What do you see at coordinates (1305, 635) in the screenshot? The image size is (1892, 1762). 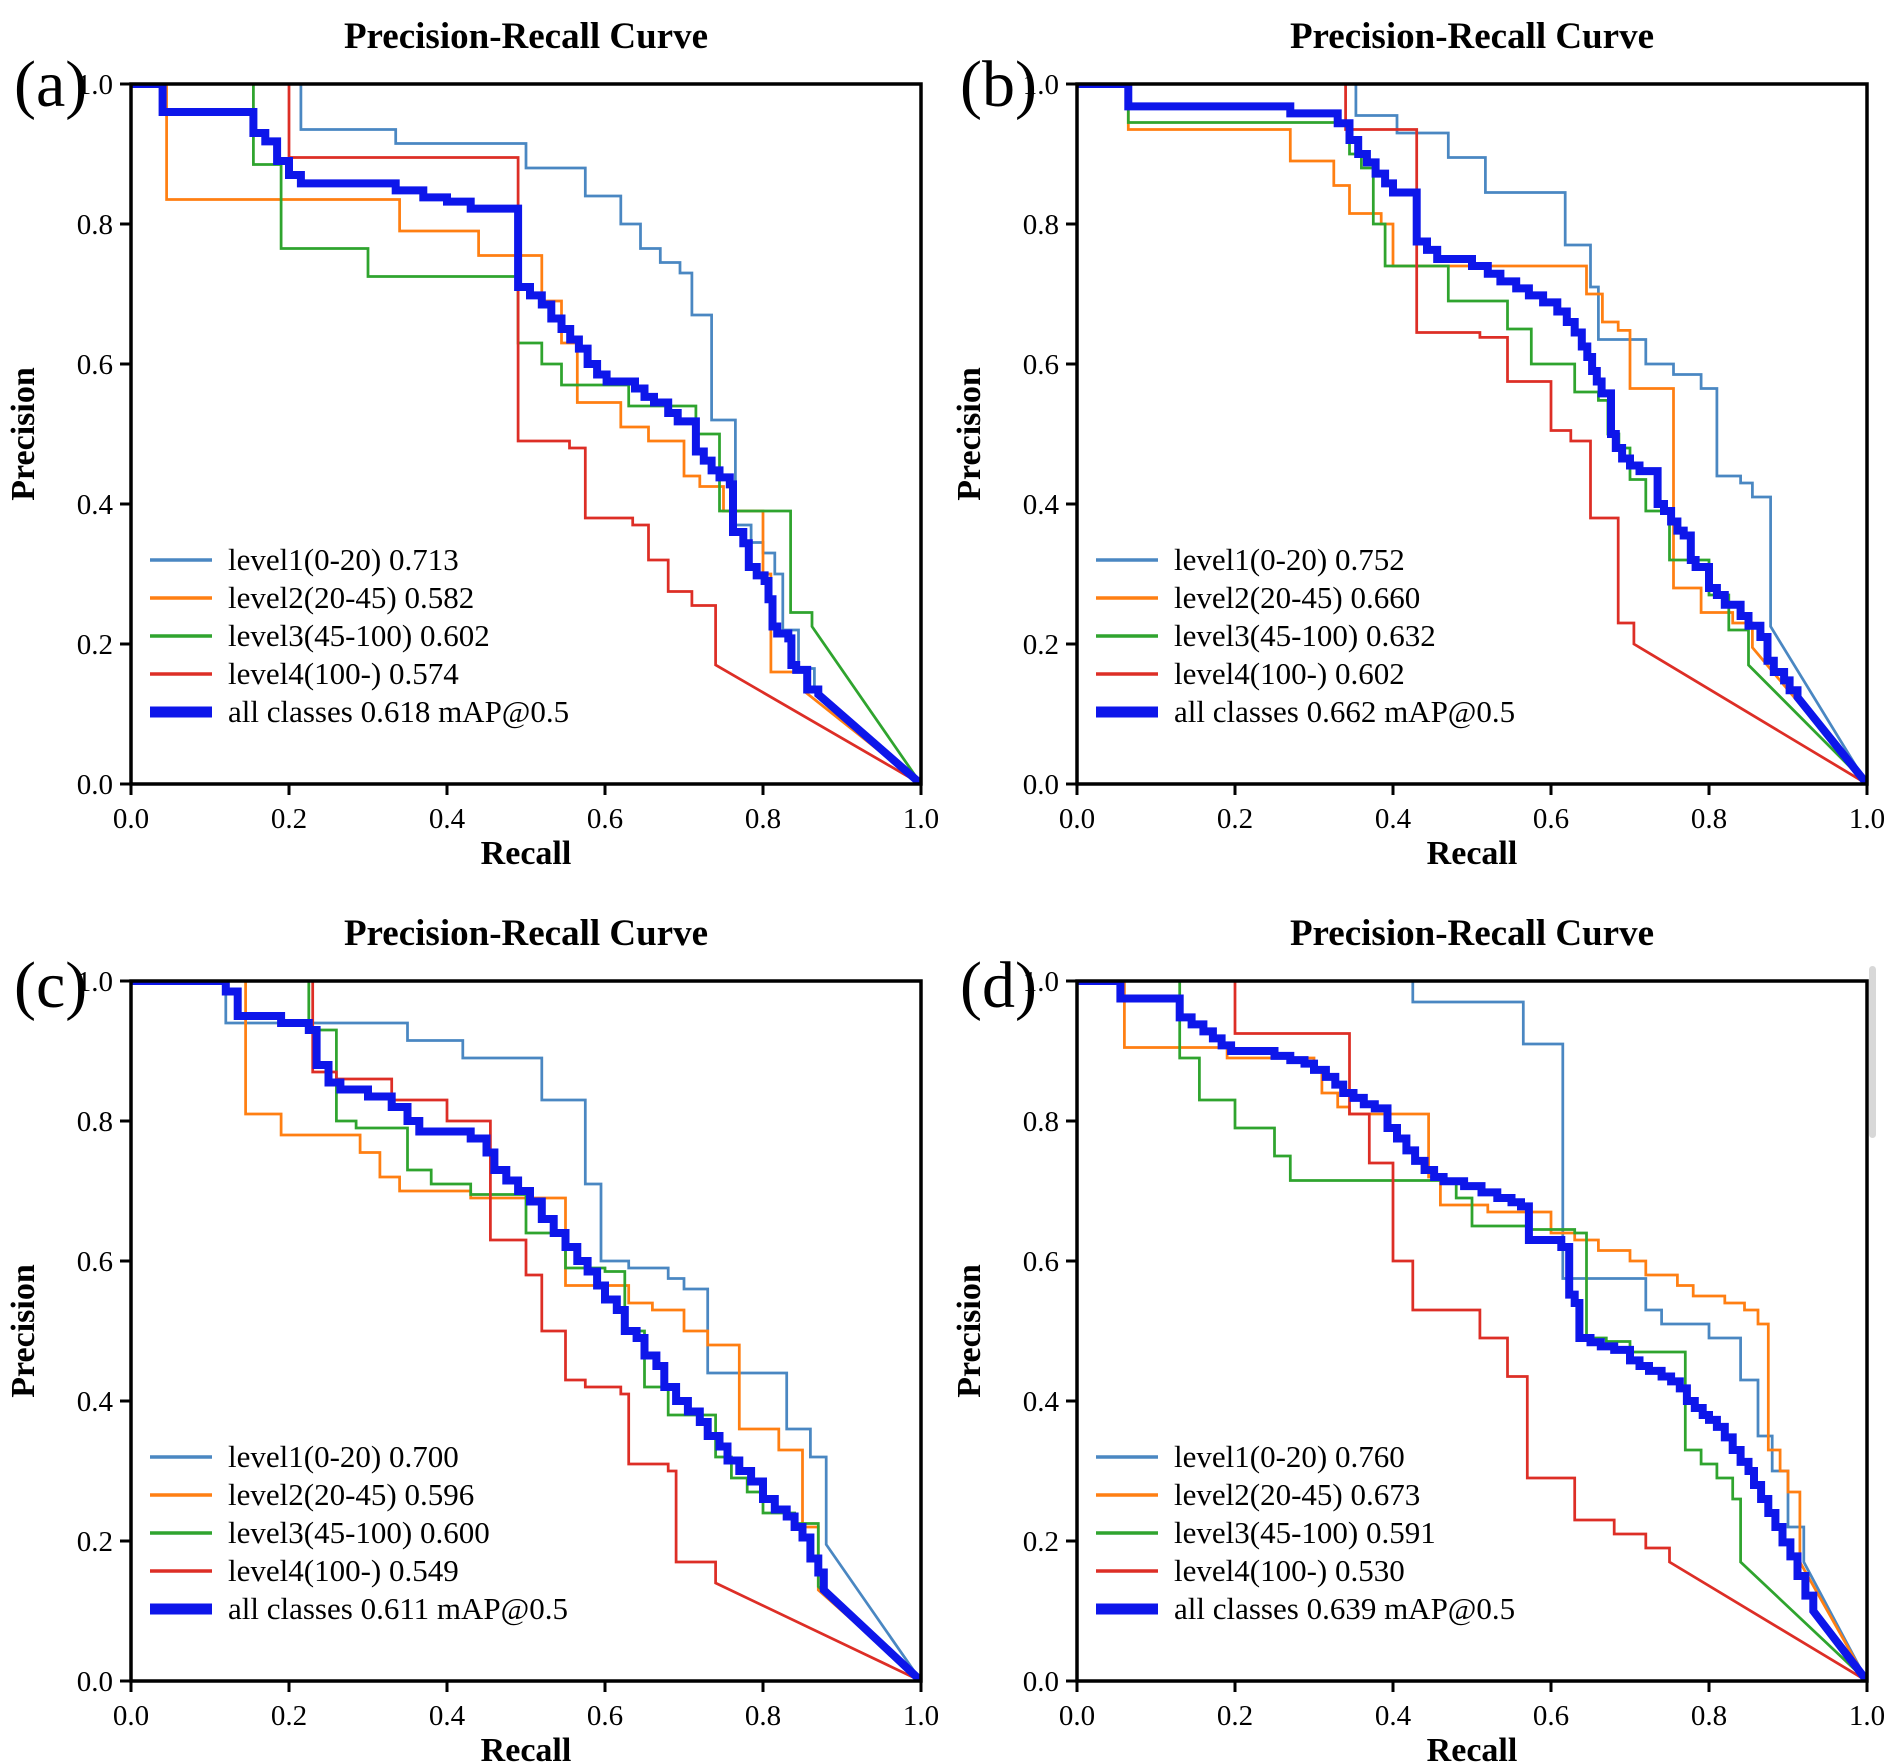 I see `legend-label: level3(45-100) 0.632` at bounding box center [1305, 635].